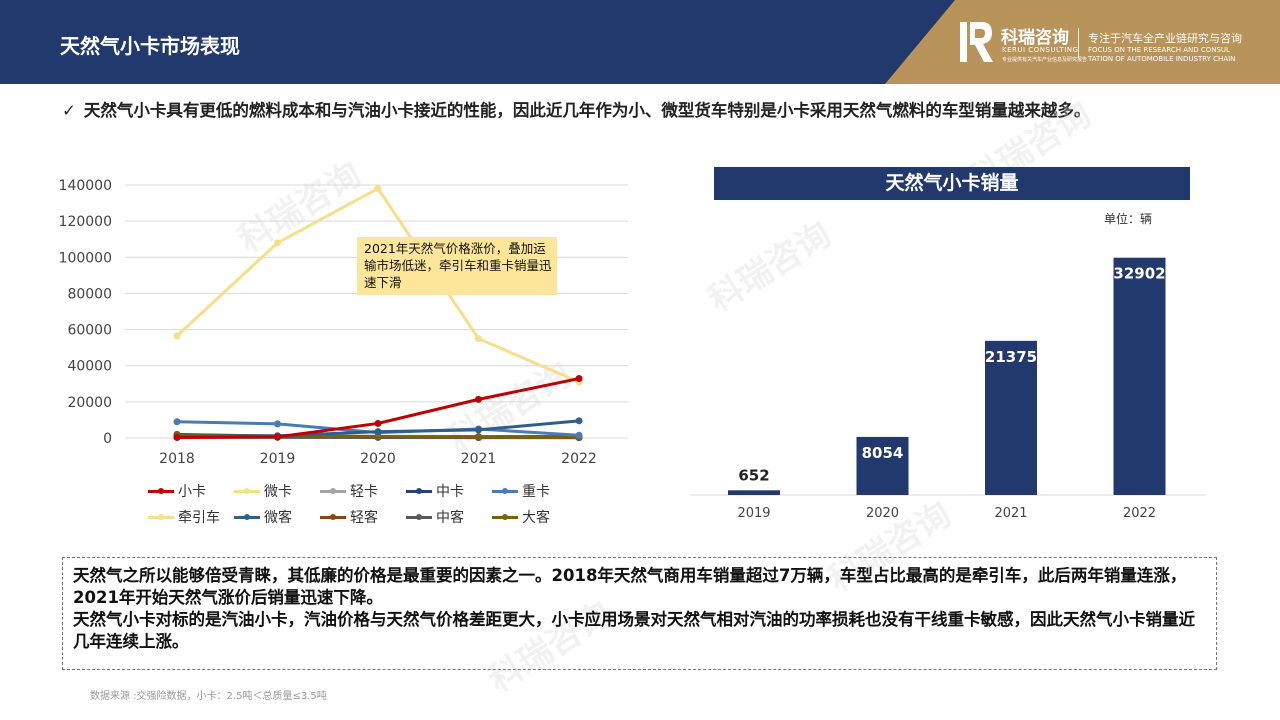  I want to click on header-brand-panel, so click(1082, 42).